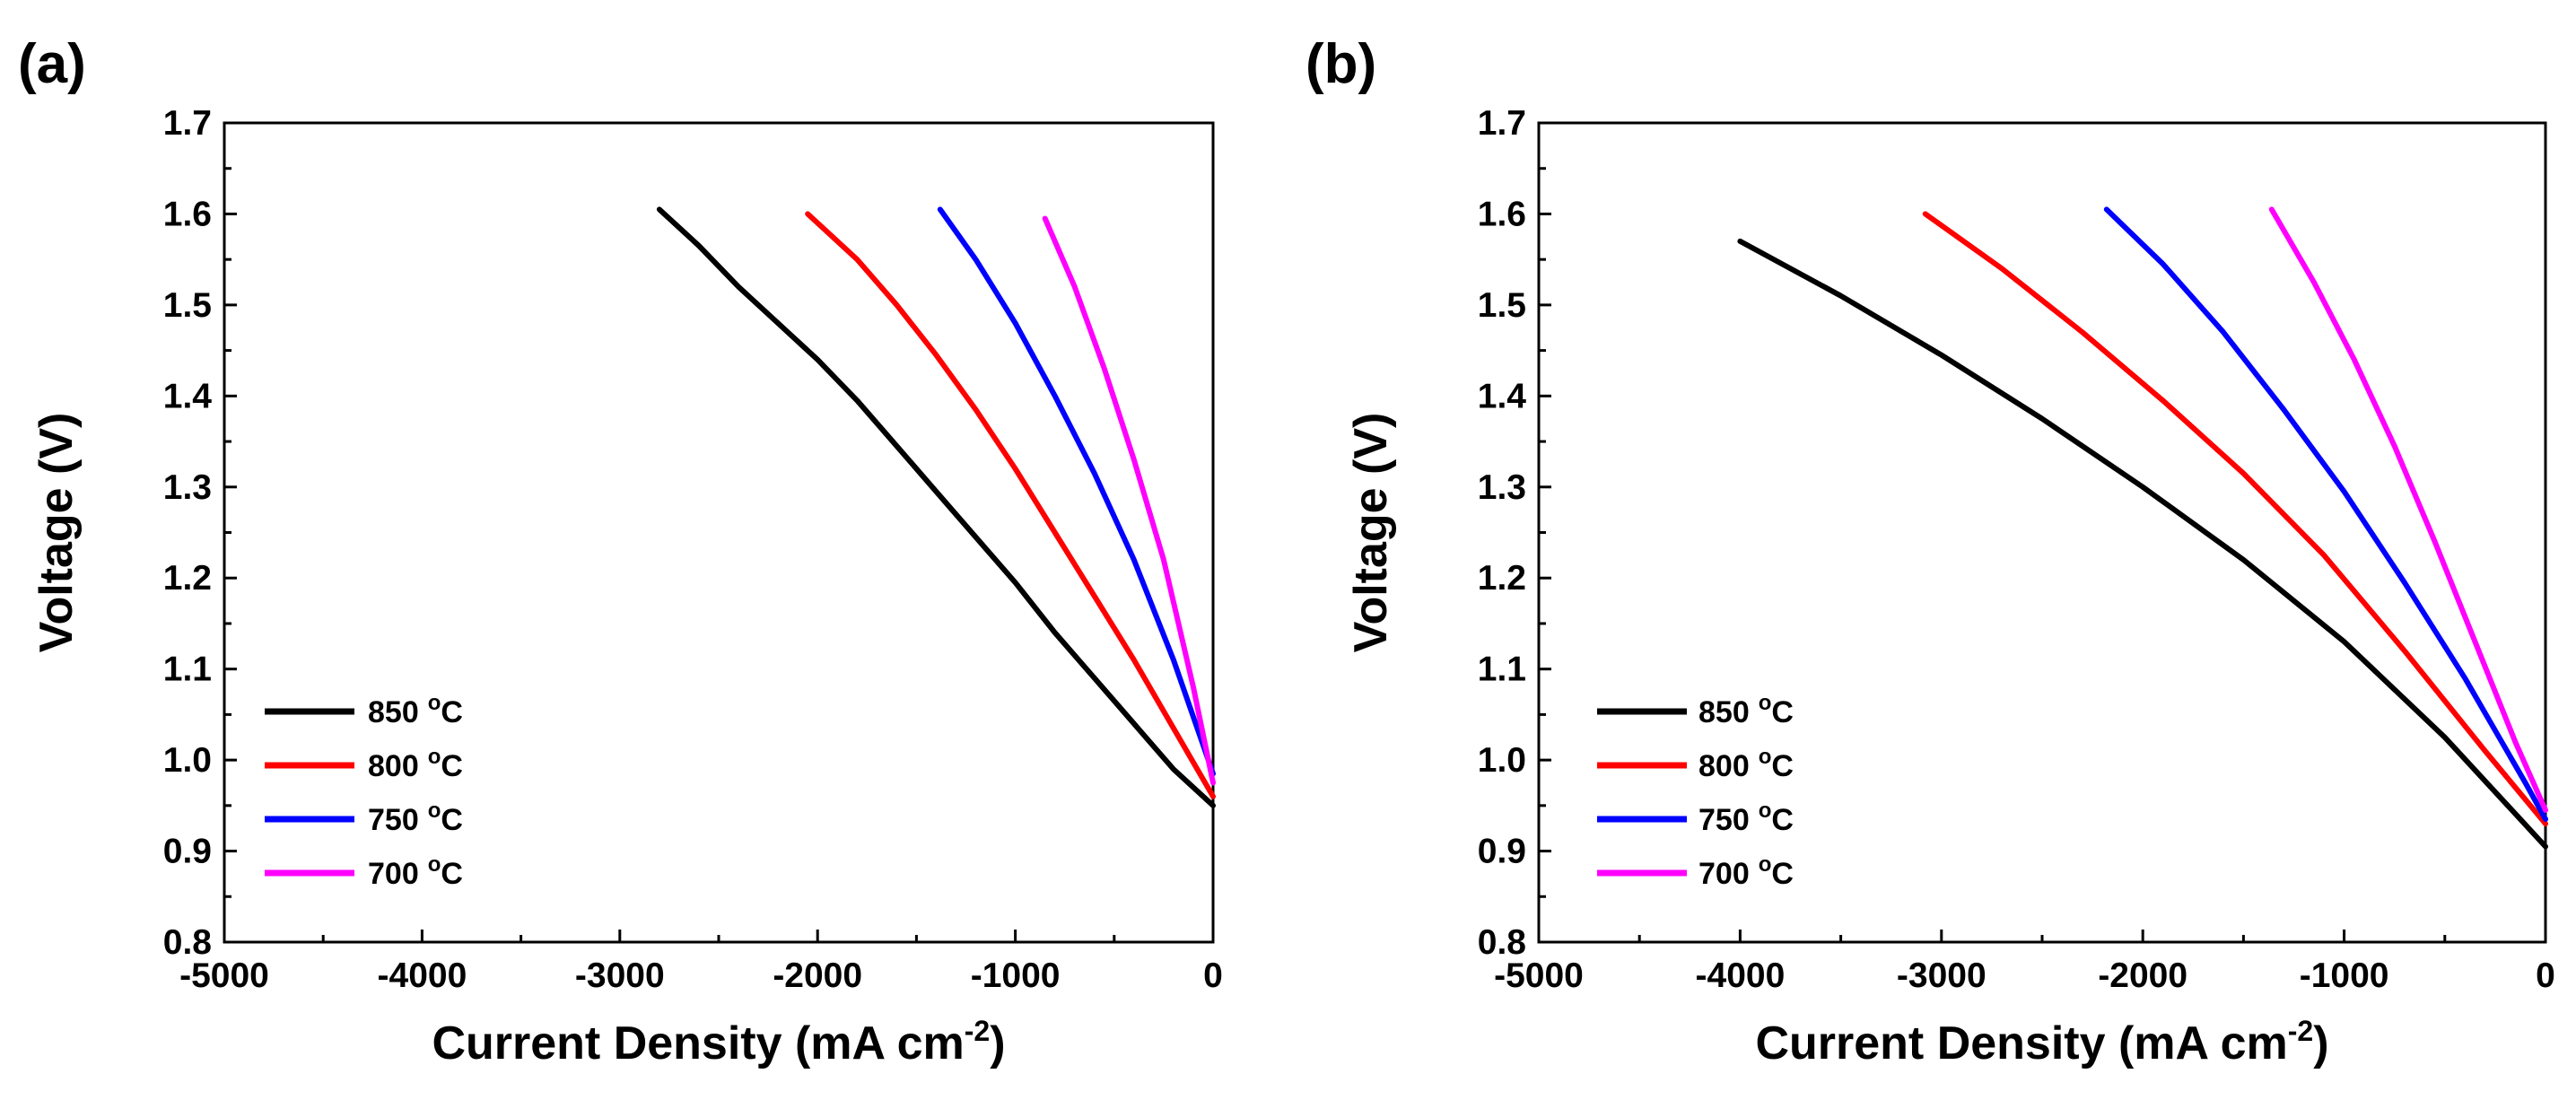 The width and height of the screenshot is (2576, 1100). I want to click on panel-label: (b), so click(1341, 64).